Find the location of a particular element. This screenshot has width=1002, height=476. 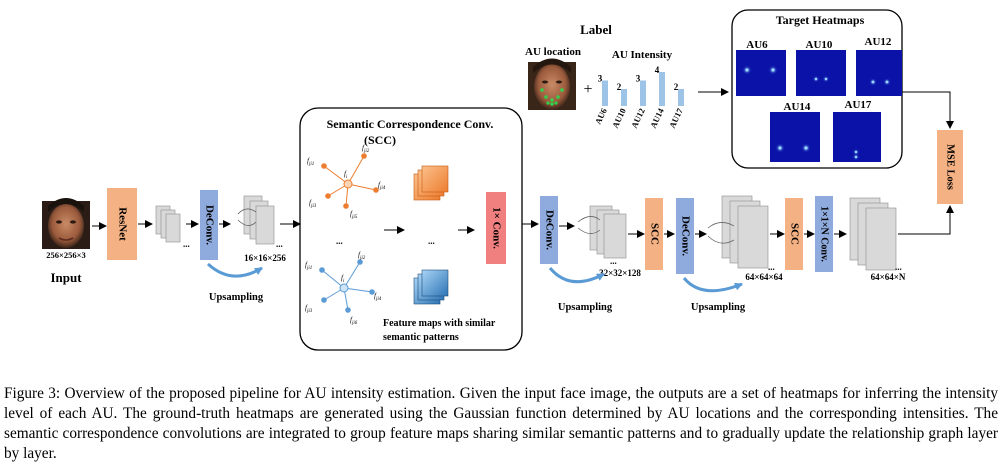

bar-au12 is located at coordinates (643, 93).